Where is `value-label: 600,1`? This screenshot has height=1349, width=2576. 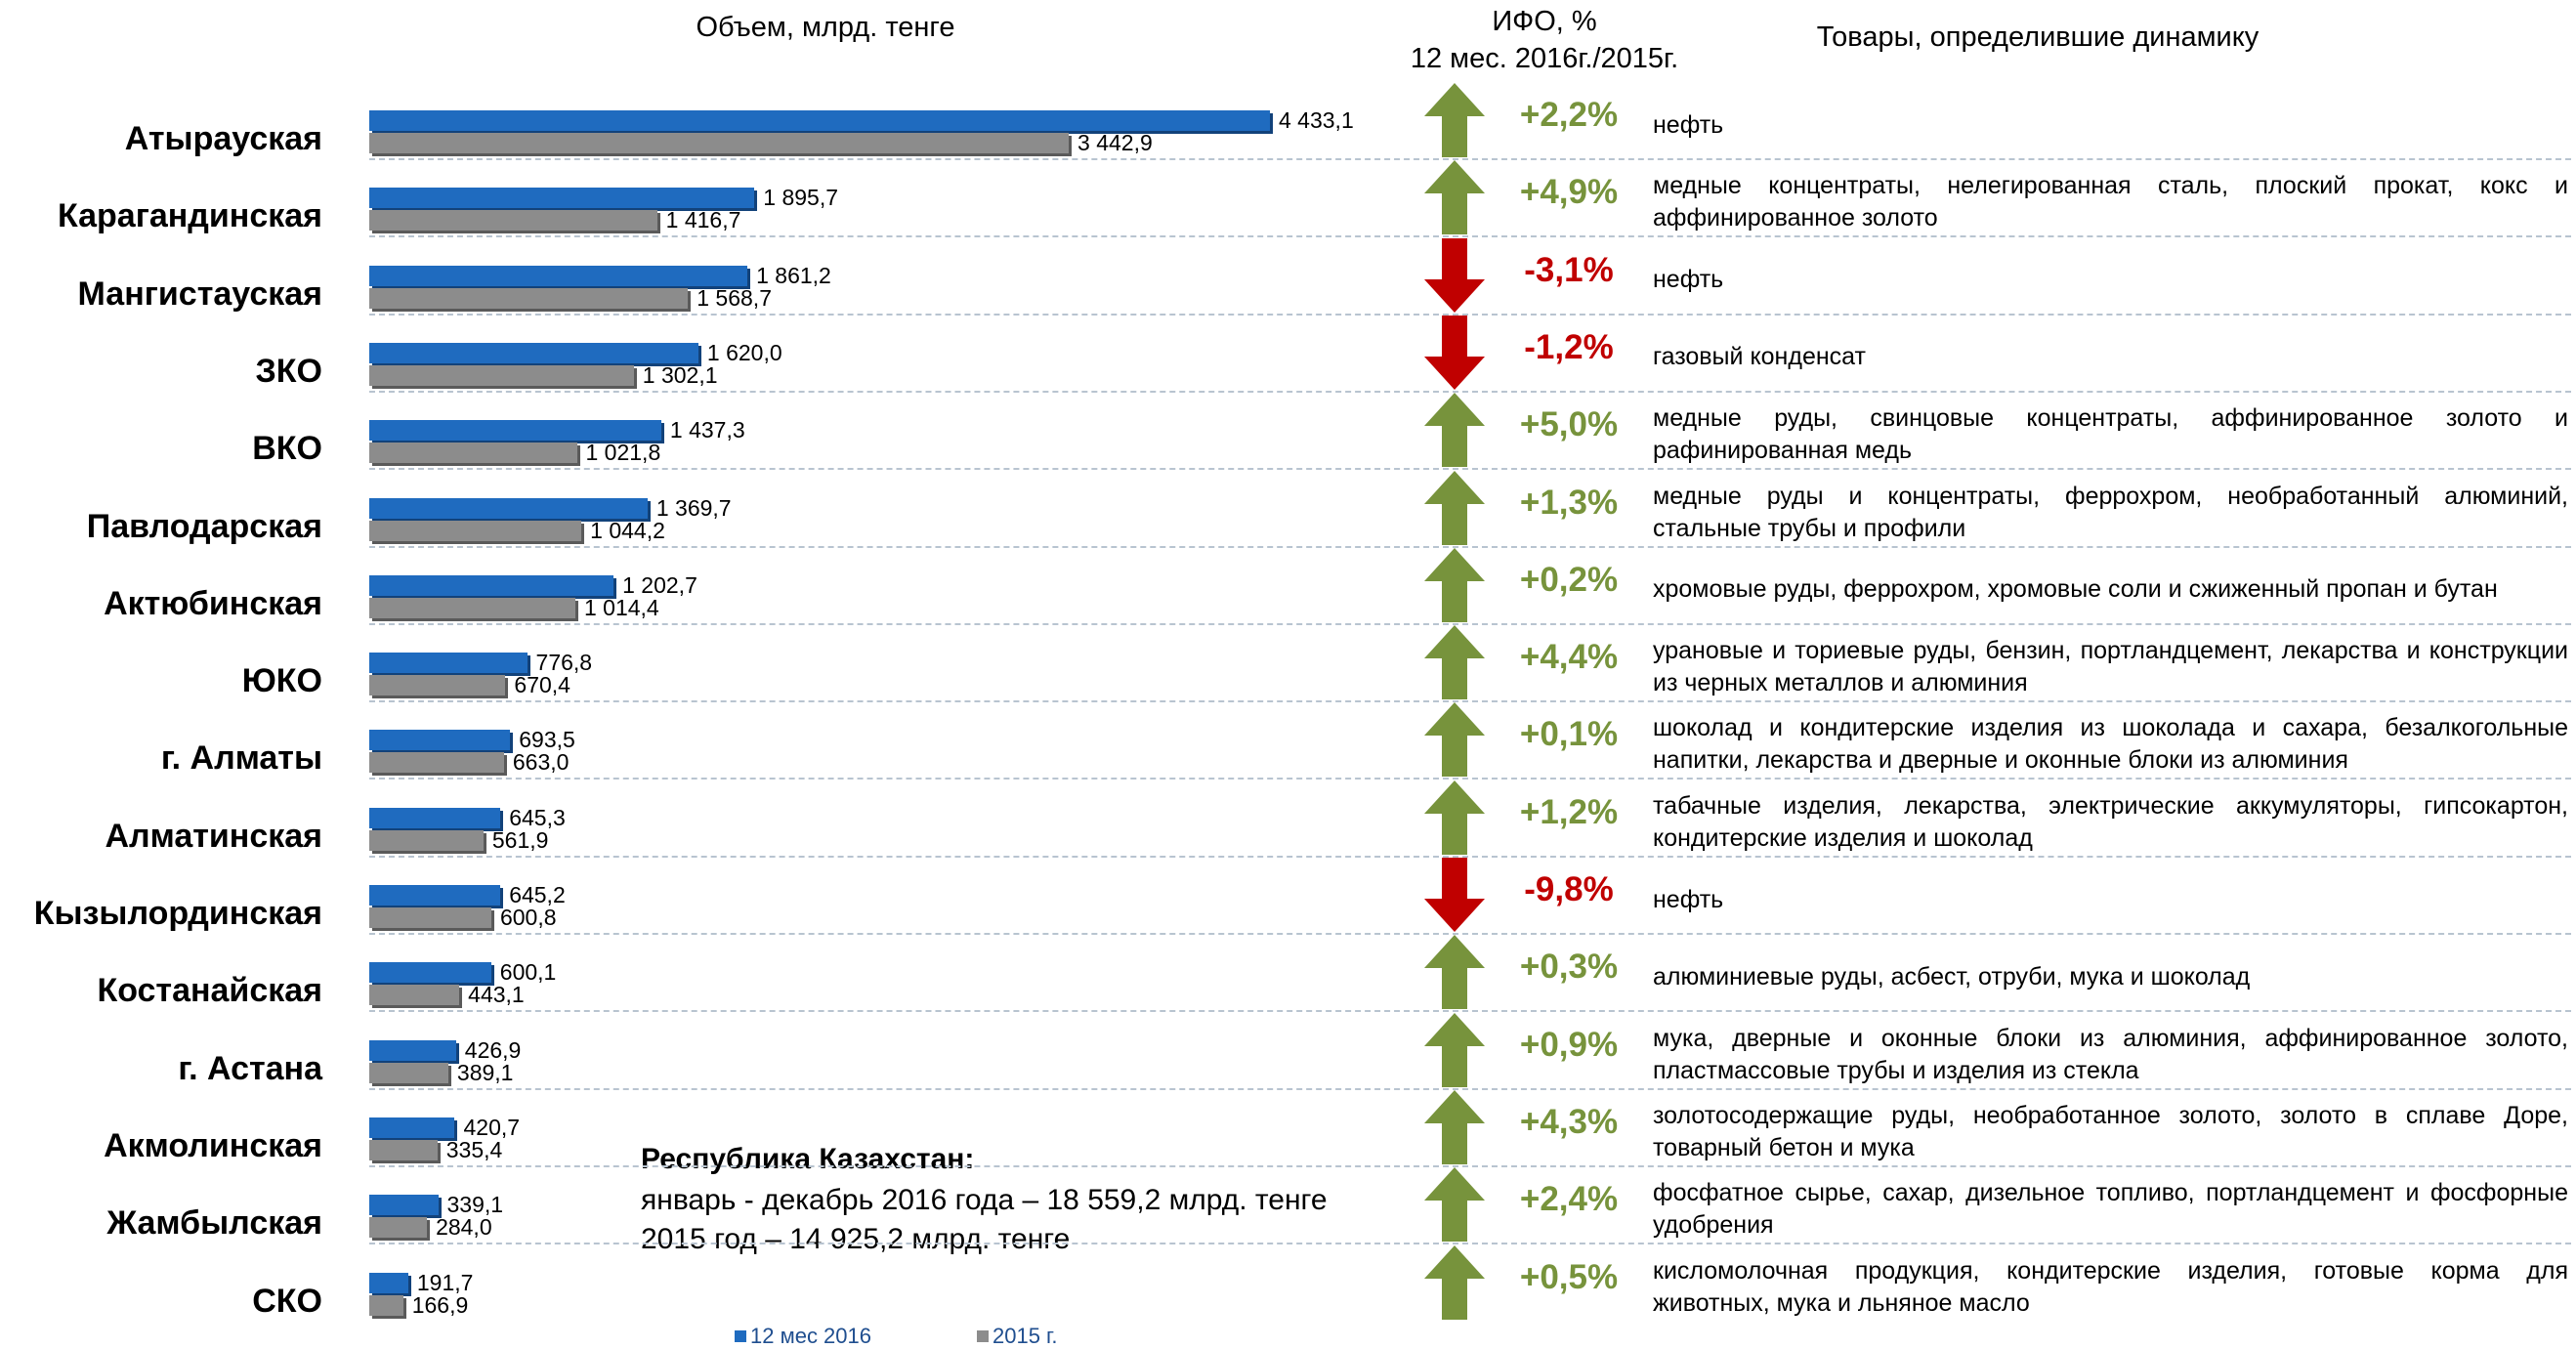
value-label: 600,1 is located at coordinates (528, 972).